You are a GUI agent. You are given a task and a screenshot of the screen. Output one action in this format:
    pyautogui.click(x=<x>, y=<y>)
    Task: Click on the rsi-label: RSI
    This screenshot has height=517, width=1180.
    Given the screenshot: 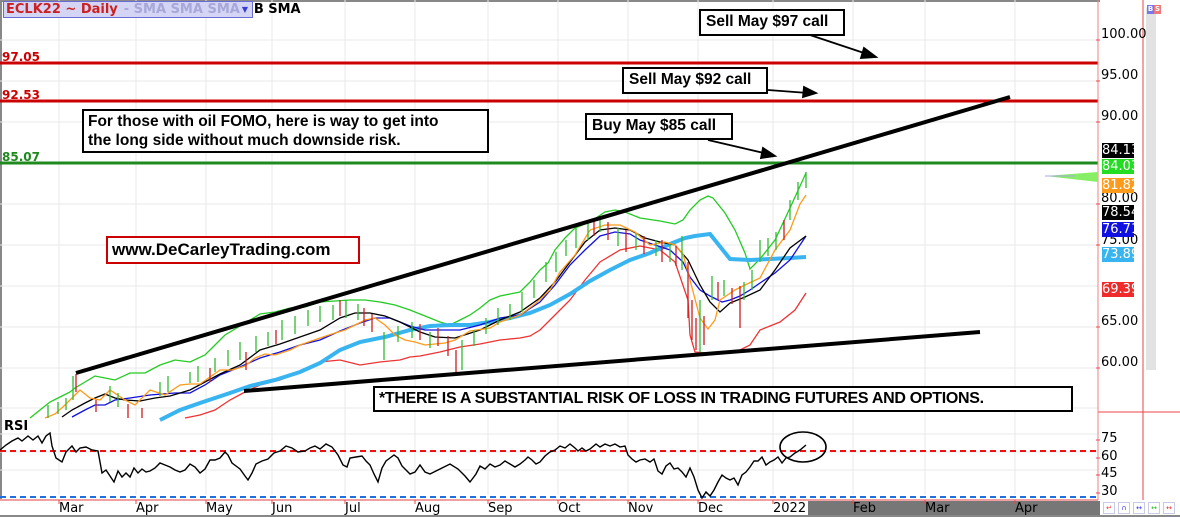 What is the action you would take?
    pyautogui.click(x=16, y=426)
    